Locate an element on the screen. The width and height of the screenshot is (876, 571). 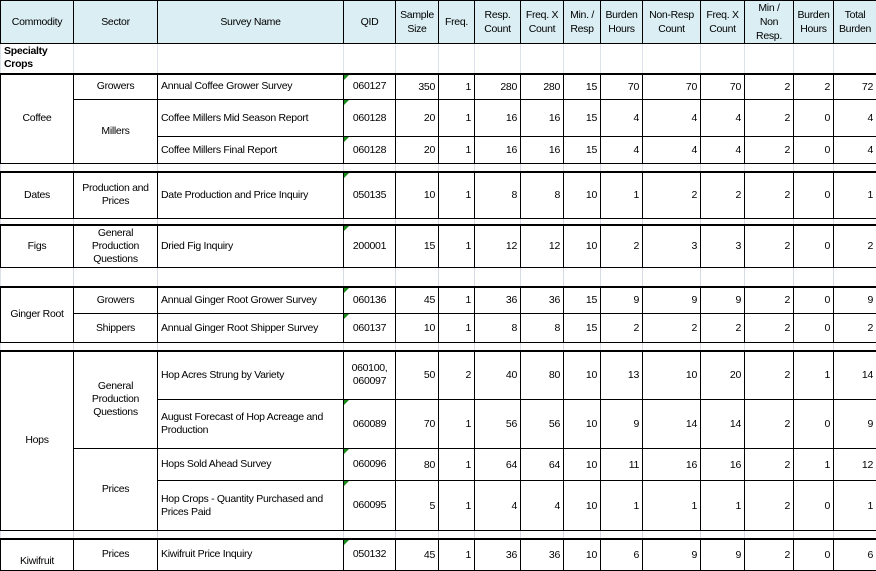
qid-cell: 060089 is located at coordinates (369, 424).